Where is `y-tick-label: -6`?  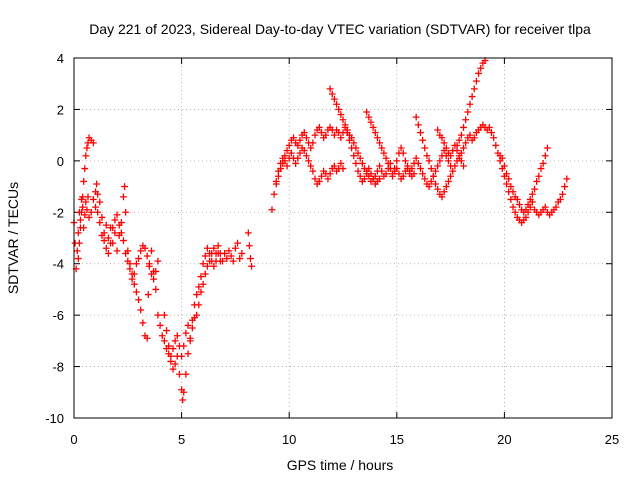
y-tick-label: -6 is located at coordinates (58, 315).